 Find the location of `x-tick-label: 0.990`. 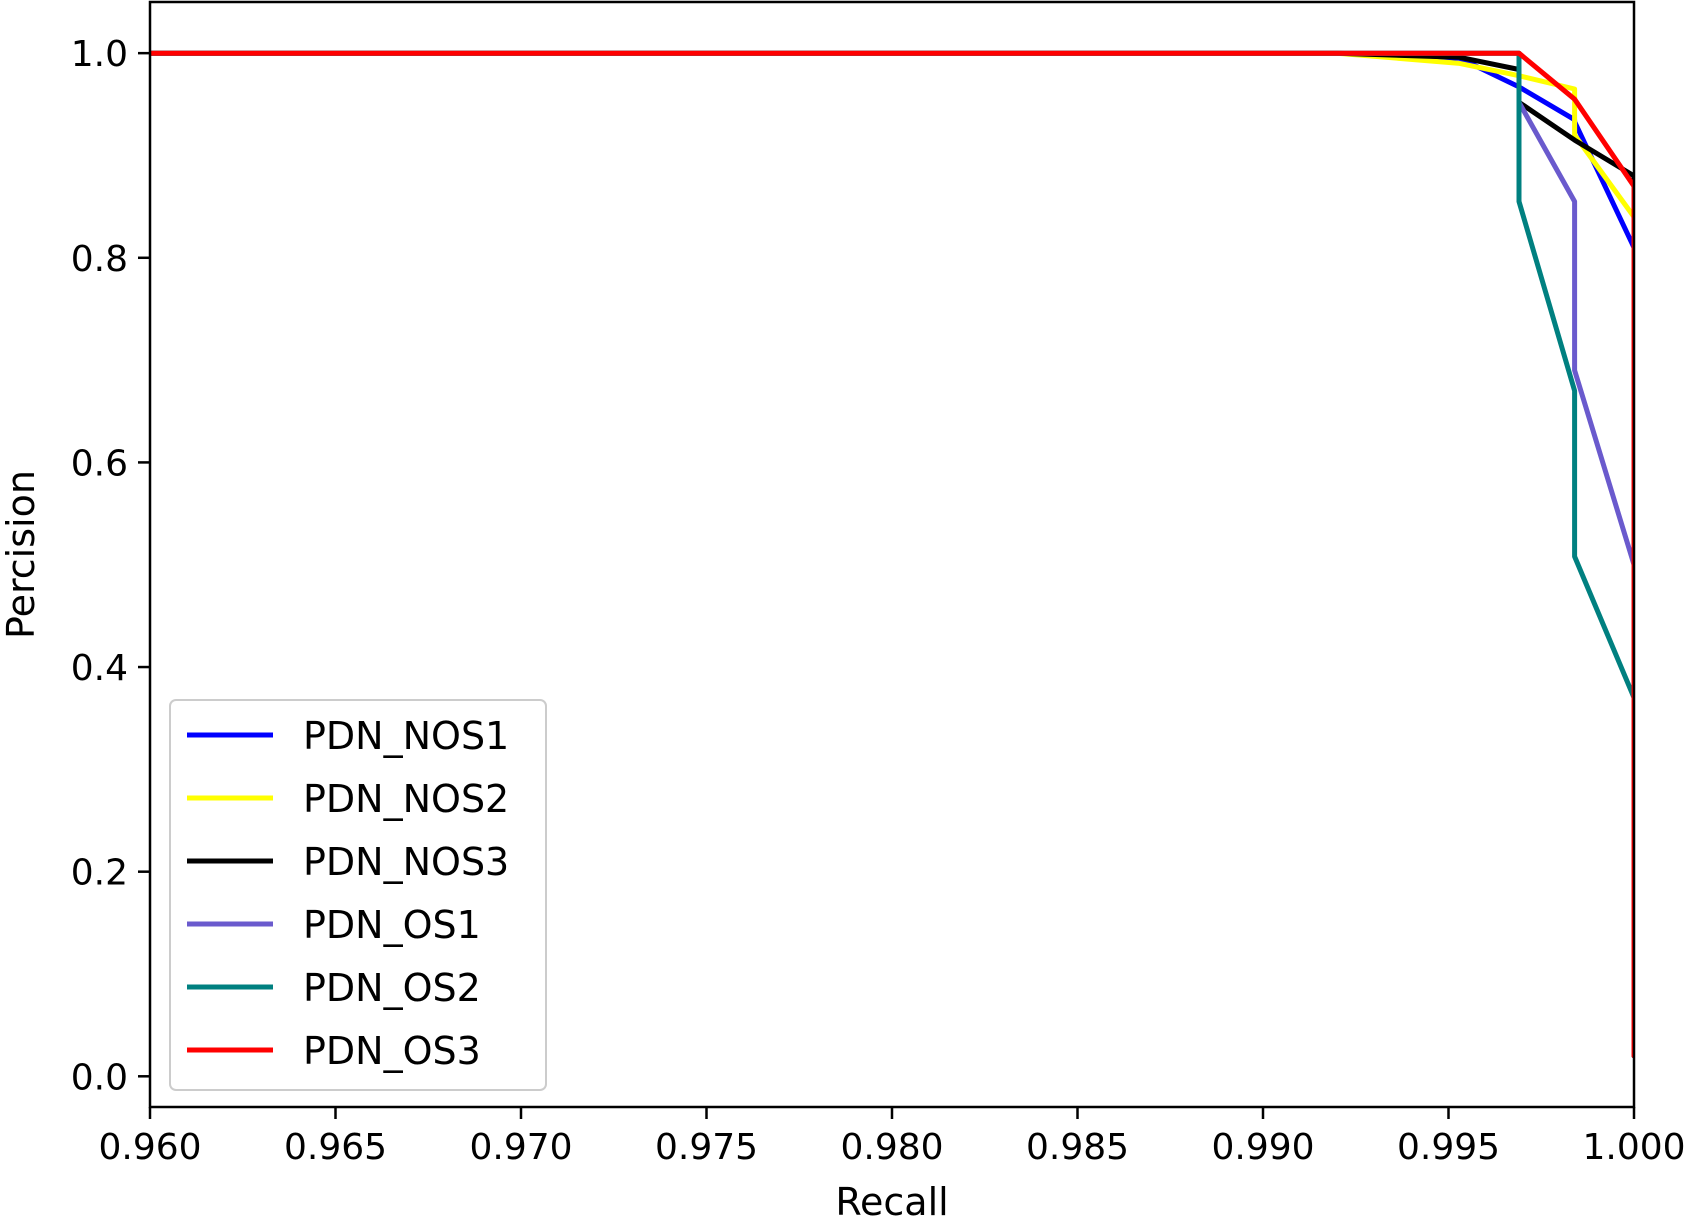

x-tick-label: 0.990 is located at coordinates (1262, 1147).